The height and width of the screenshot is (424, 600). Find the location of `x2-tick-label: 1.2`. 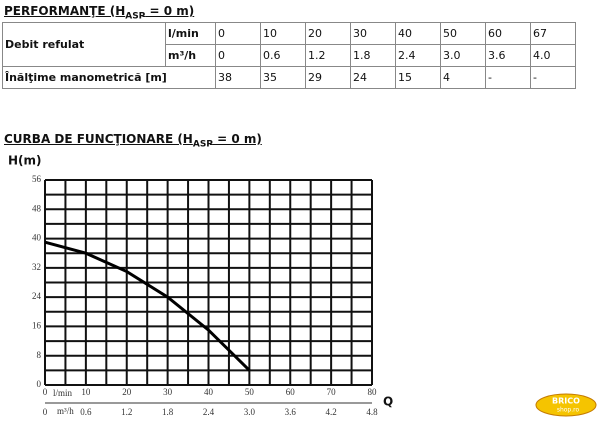

x2-tick-label: 1.2 is located at coordinates (126, 412).